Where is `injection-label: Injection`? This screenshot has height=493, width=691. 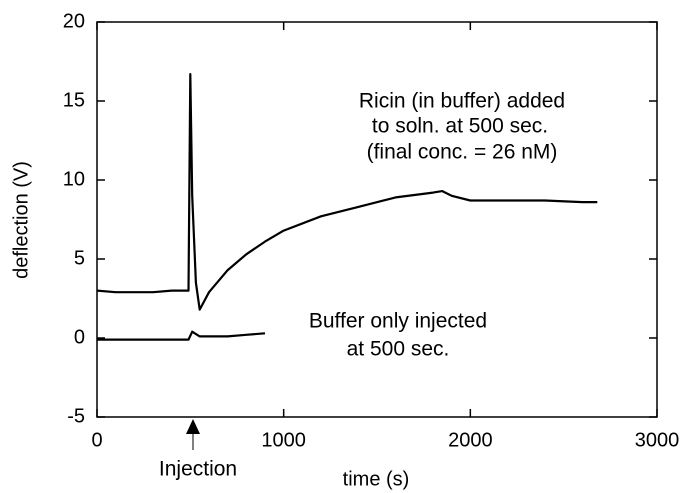 injection-label: Injection is located at coordinates (198, 469).